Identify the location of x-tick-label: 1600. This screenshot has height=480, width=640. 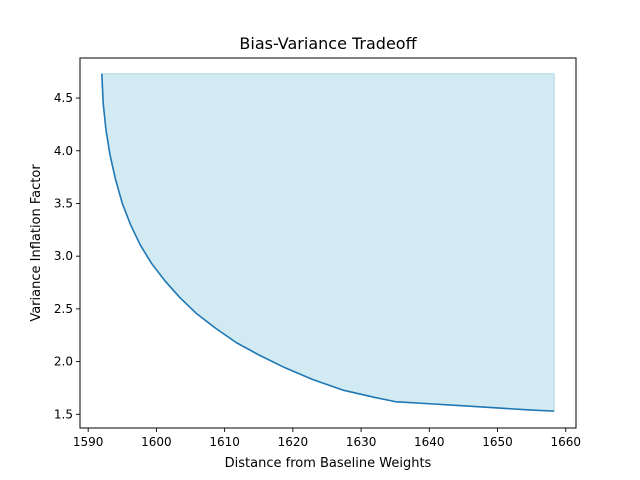
(156, 442).